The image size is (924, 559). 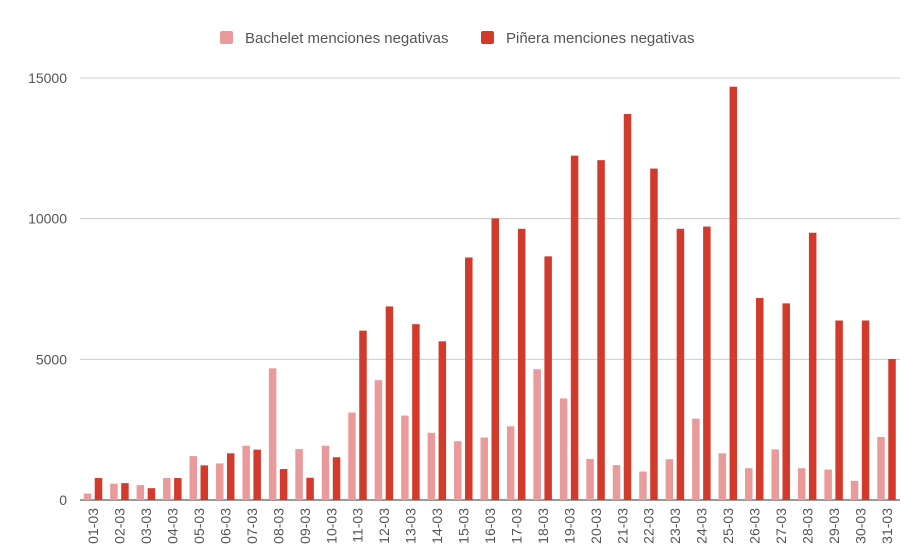 What do you see at coordinates (252, 526) in the screenshot?
I see `x-tick-label: 07-03` at bounding box center [252, 526].